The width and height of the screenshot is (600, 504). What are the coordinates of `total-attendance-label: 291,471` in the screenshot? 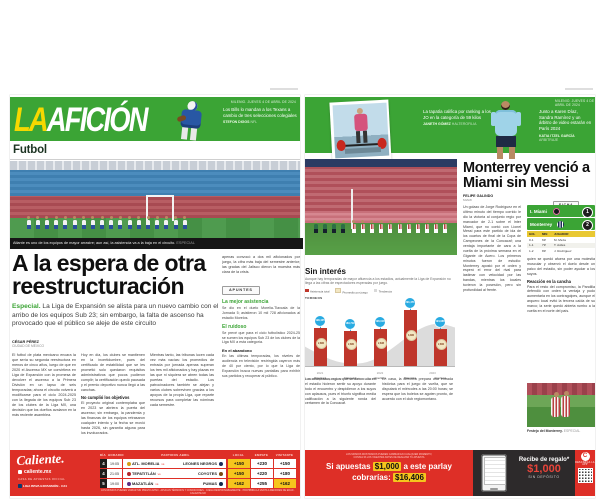 It's located at (410, 303).